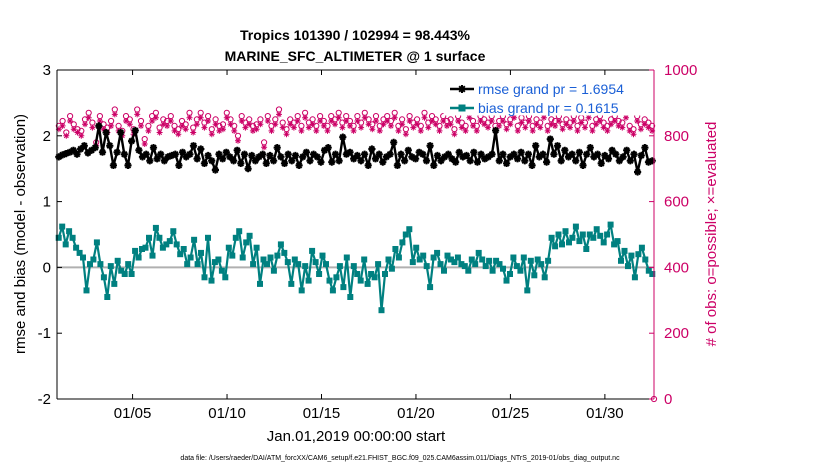 The image size is (830, 470). Describe the element at coordinates (676, 267) in the screenshot. I see `y-tick-label-right-2: 400` at that location.